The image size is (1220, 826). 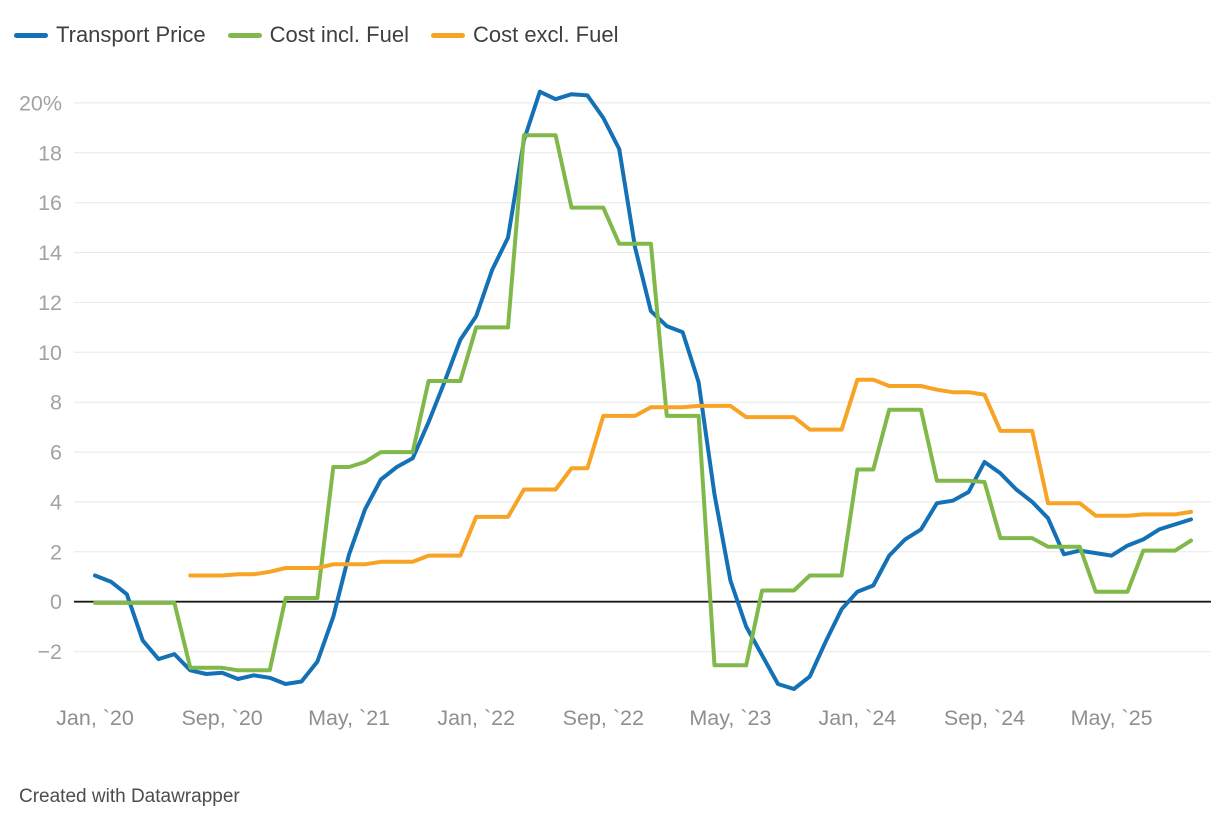 What do you see at coordinates (447, 35) in the screenshot?
I see `cost-excl-fuel-swatch` at bounding box center [447, 35].